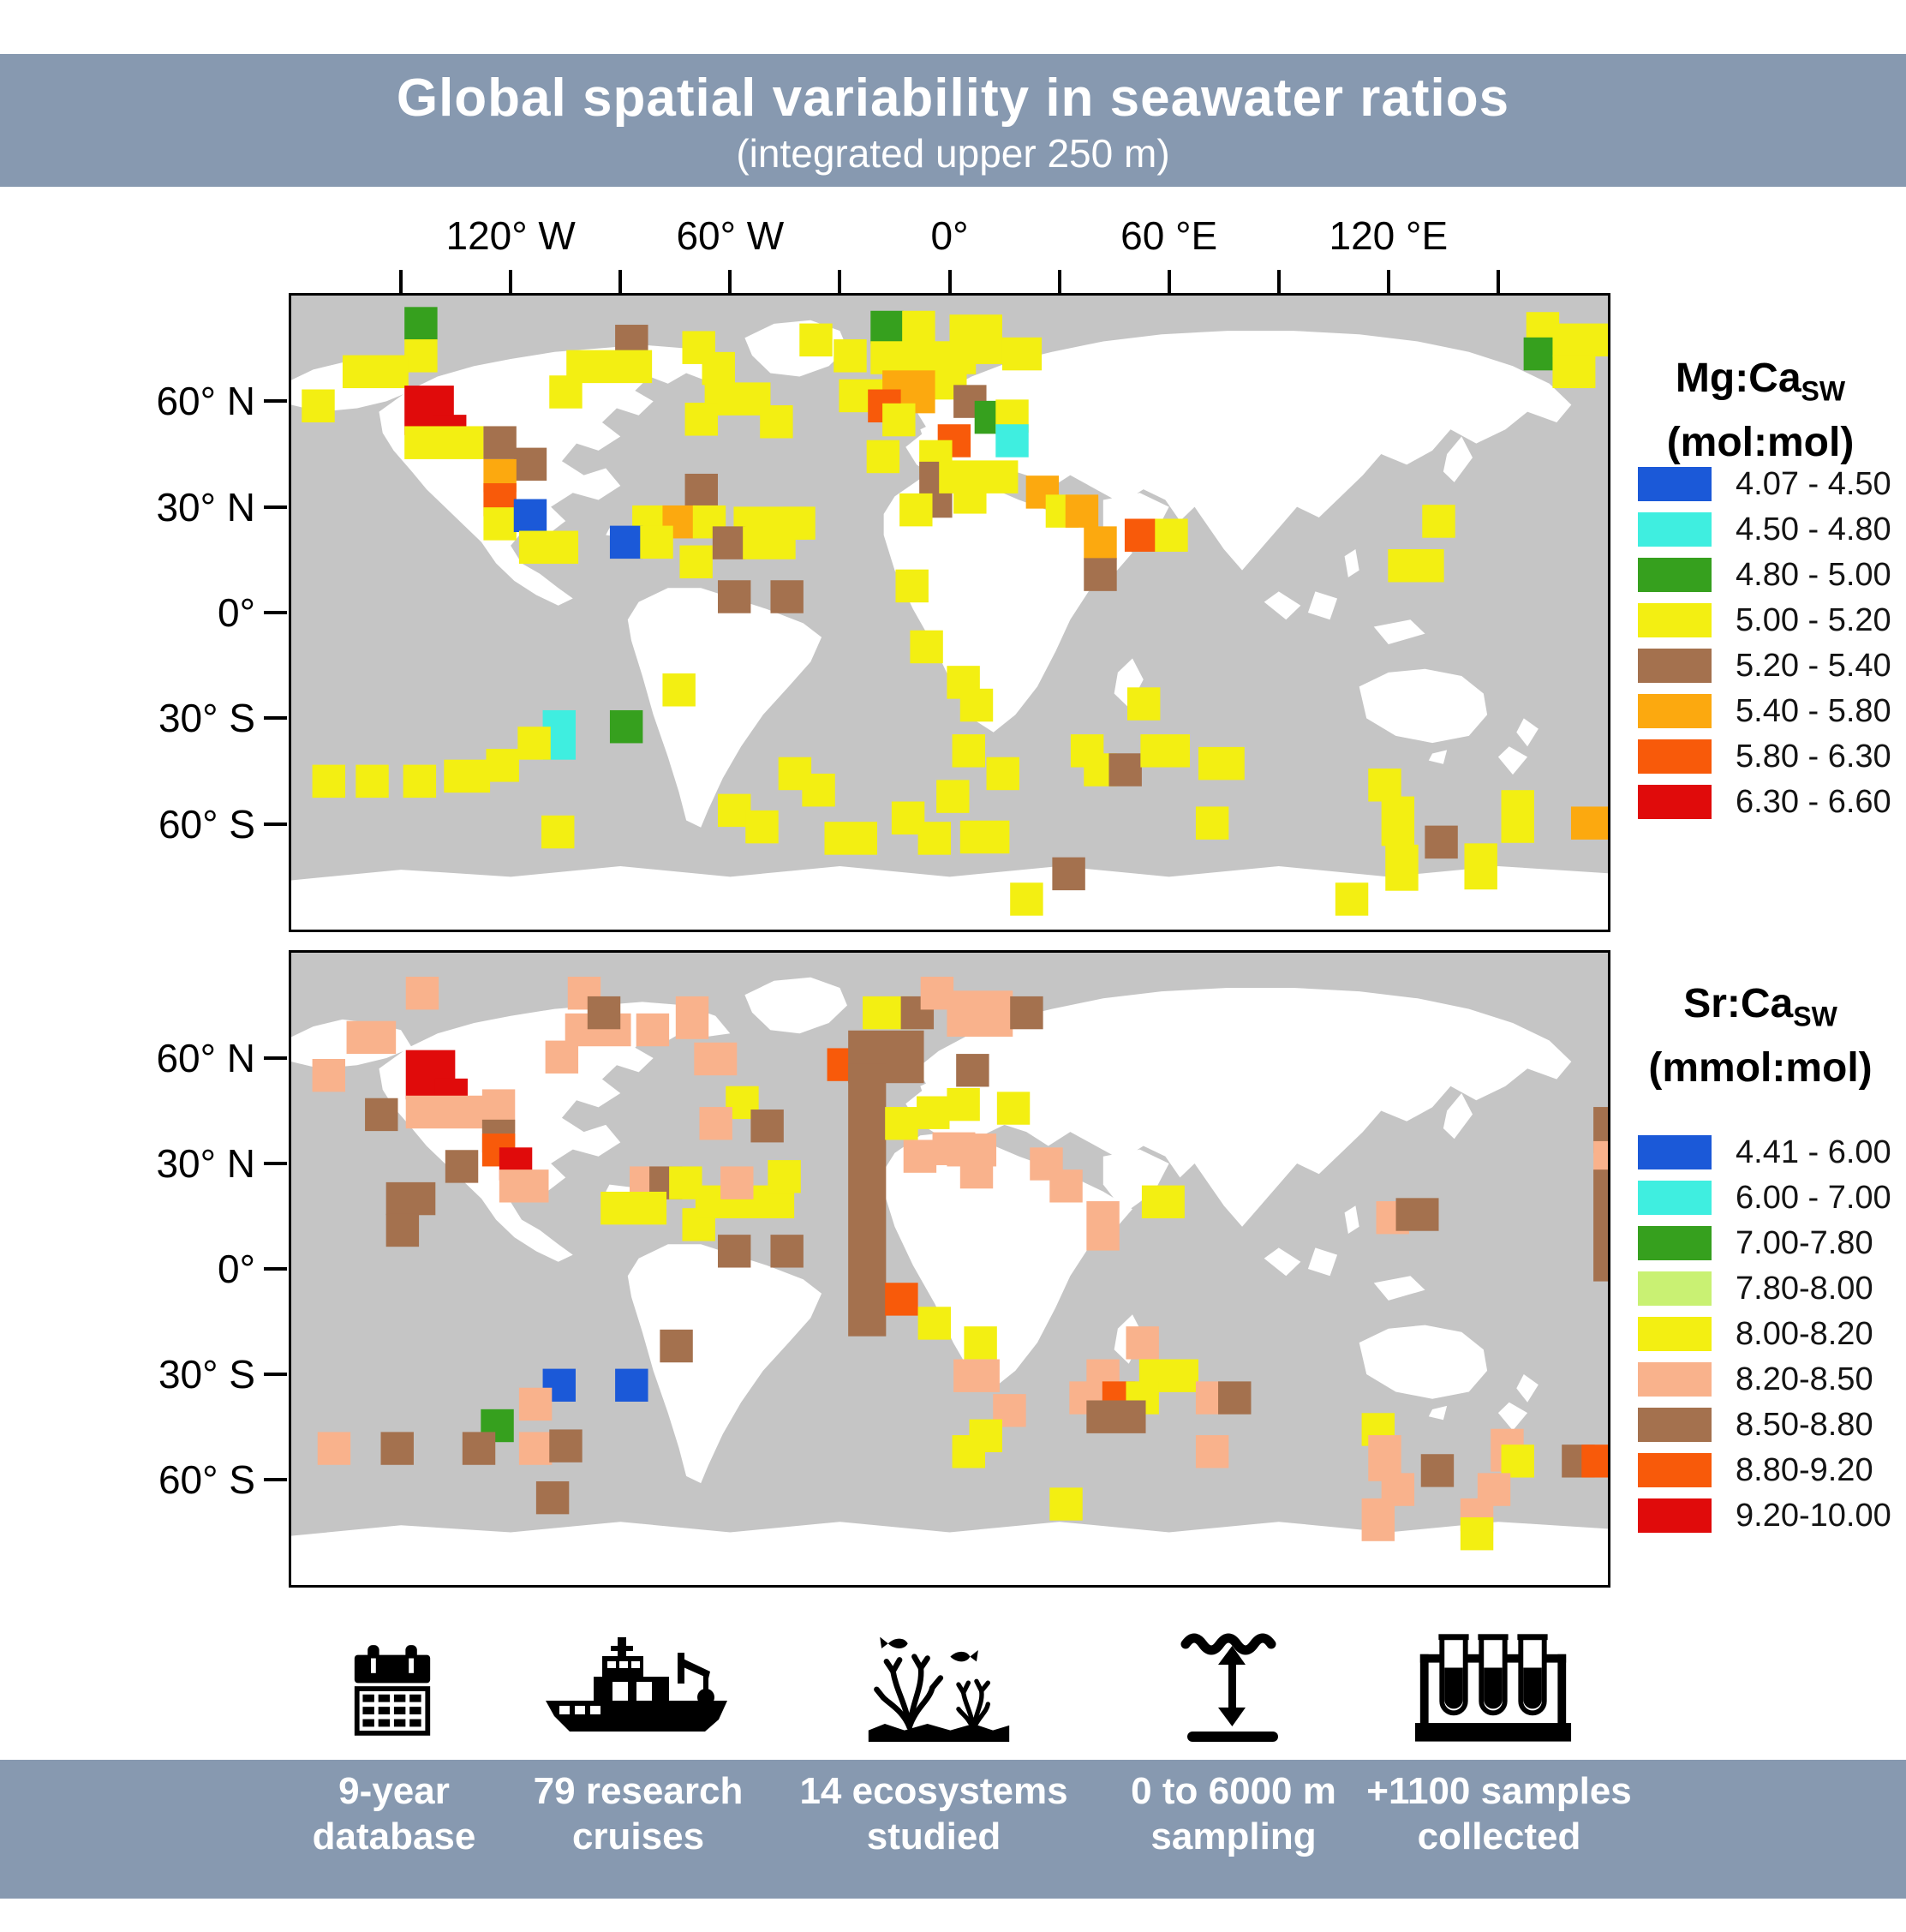 This screenshot has height=1932, width=1906. I want to click on legend-label: 6.00 - 7.00, so click(1813, 1197).